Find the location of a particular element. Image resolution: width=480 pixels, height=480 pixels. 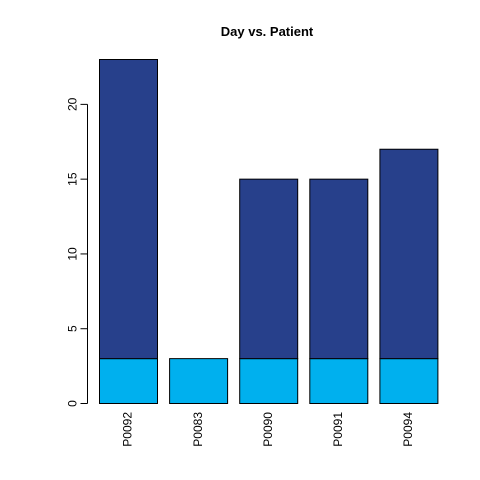

y-tick-label-15: 15 is located at coordinates (73, 179).